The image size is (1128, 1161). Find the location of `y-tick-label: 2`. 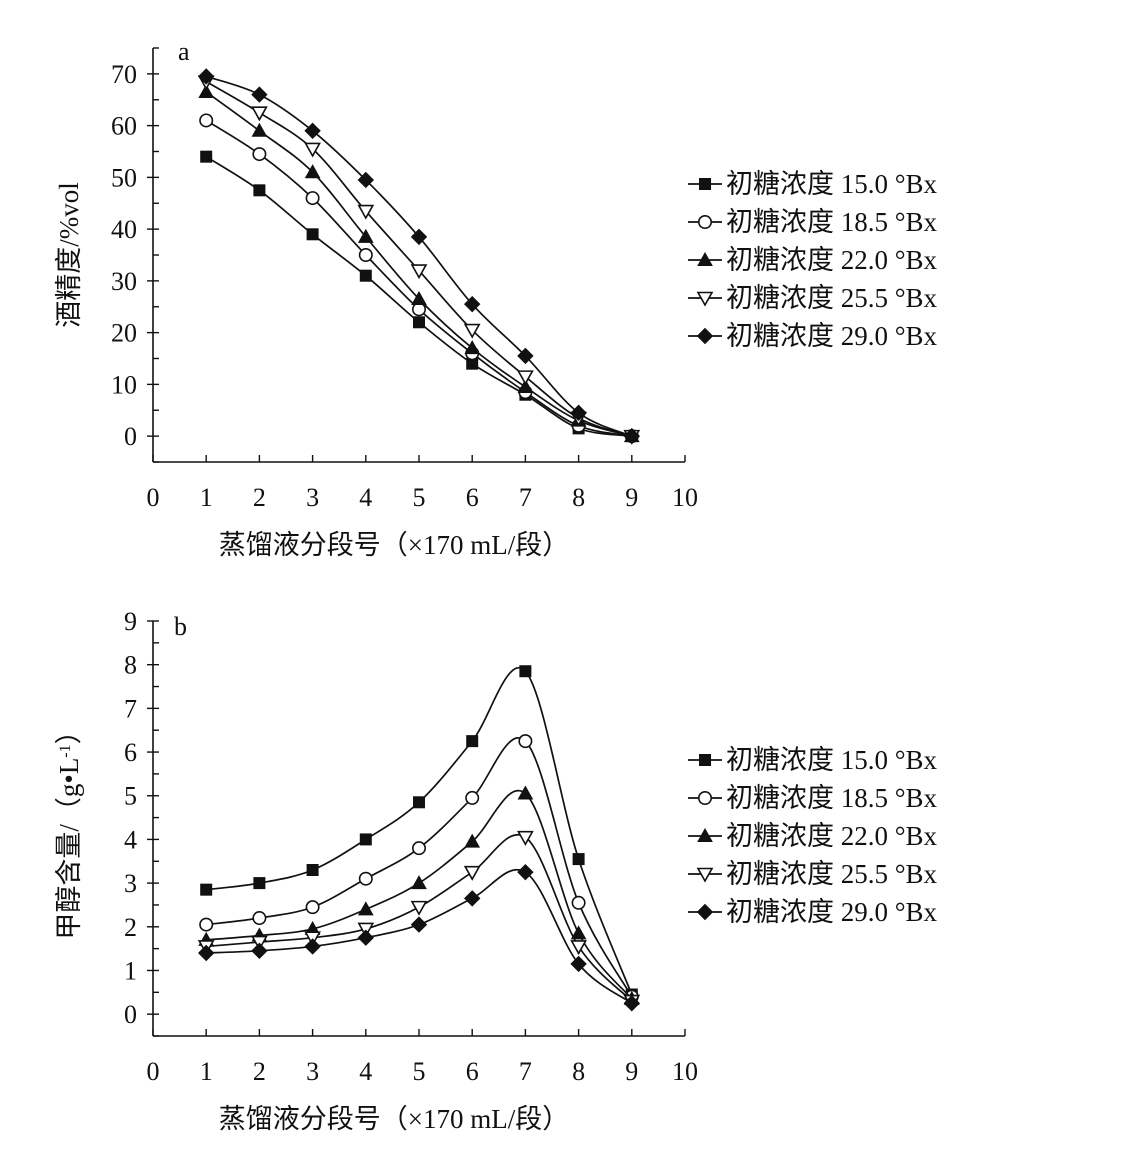

y-tick-label: 2 is located at coordinates (130, 927).